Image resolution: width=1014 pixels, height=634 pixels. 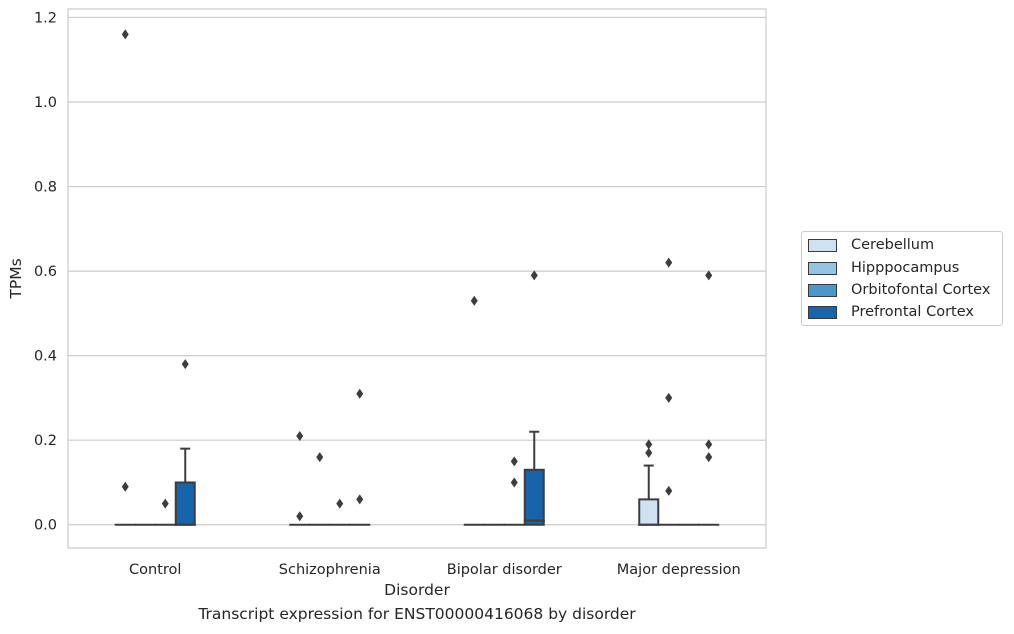 What do you see at coordinates (822, 290) in the screenshot?
I see `legend-swatch-orbitofrontal` at bounding box center [822, 290].